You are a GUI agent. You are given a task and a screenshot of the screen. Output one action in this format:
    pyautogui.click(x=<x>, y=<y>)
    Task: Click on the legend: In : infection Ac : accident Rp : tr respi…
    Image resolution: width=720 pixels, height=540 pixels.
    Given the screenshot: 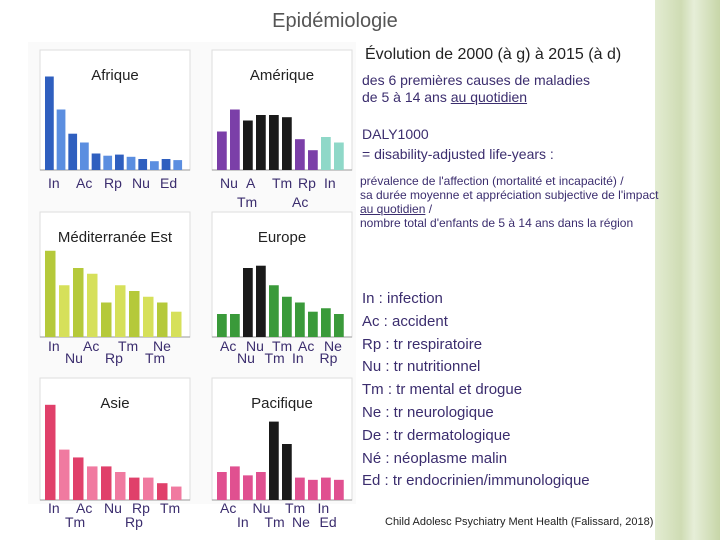 What is the action you would take?
    pyautogui.click(x=476, y=390)
    